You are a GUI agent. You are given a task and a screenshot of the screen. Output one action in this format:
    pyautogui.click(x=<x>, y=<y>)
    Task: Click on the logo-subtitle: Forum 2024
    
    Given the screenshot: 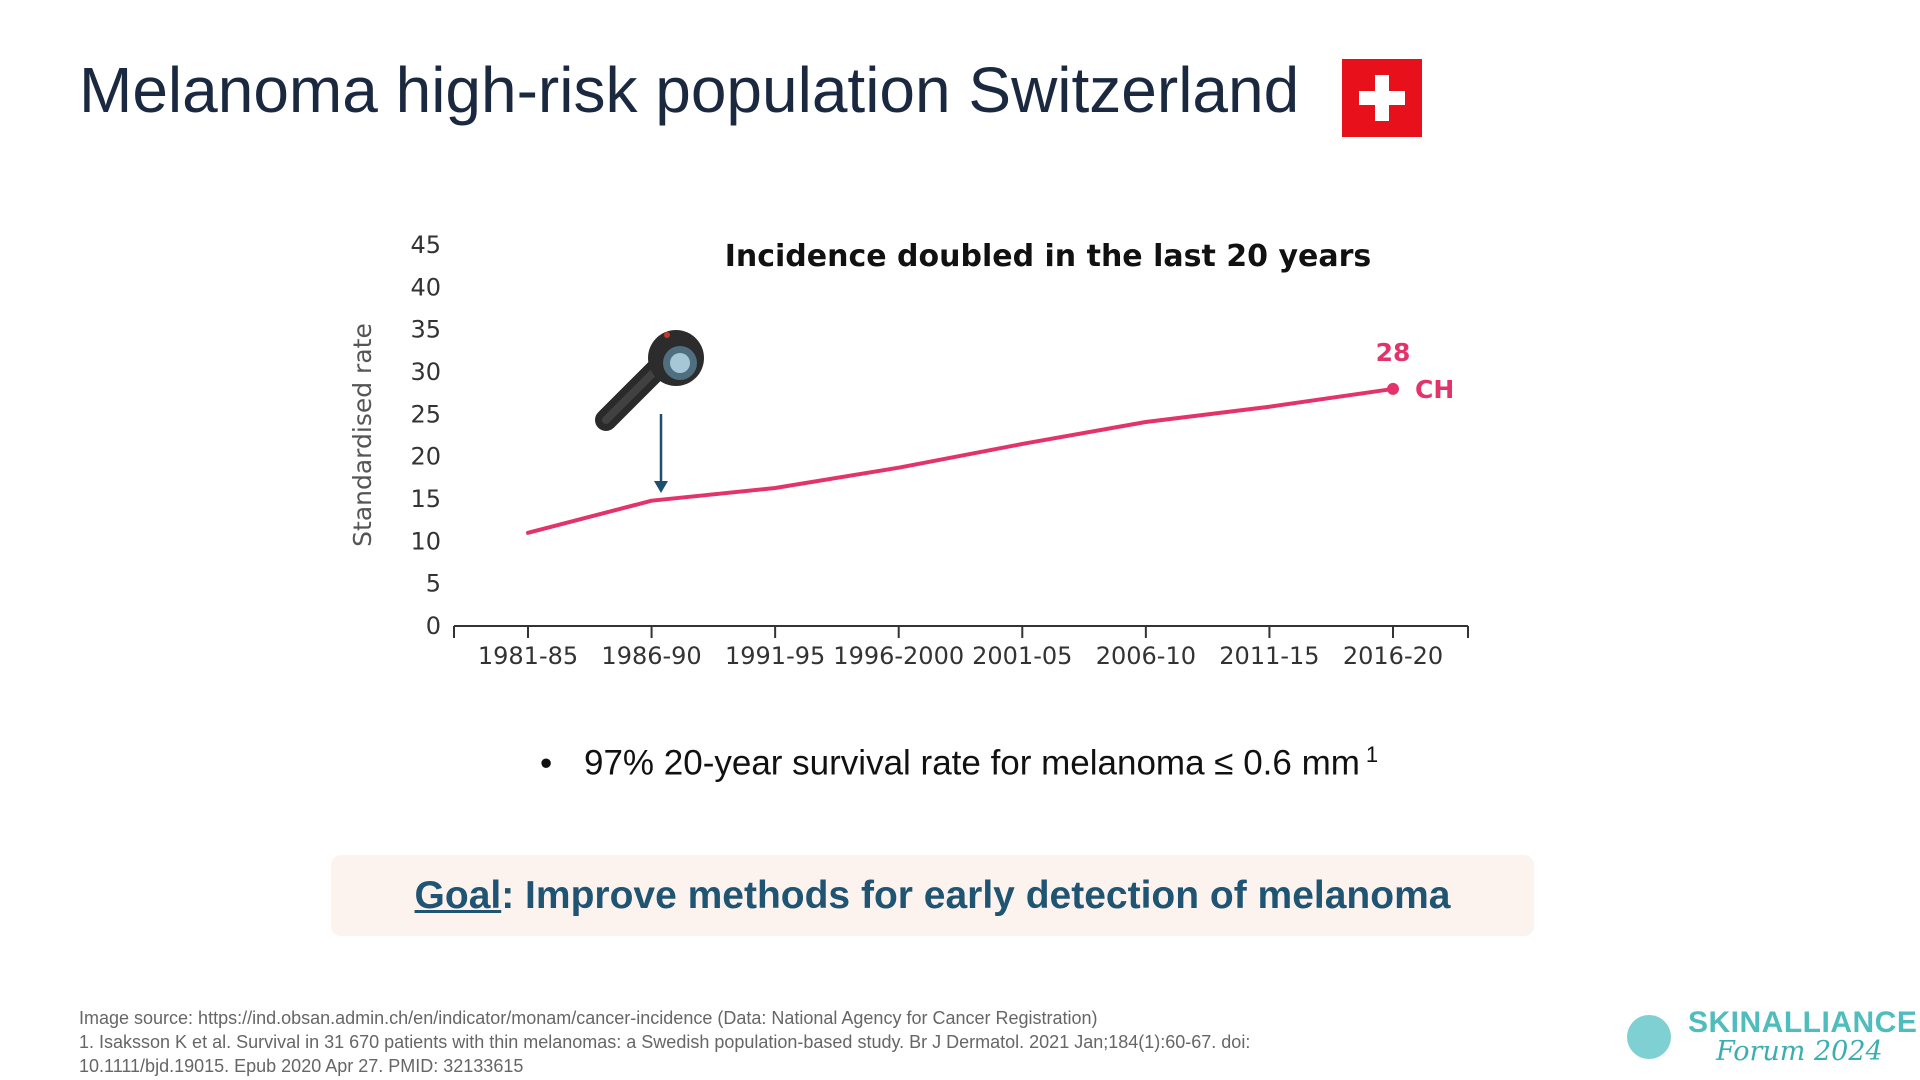 What is the action you would take?
    pyautogui.click(x=1799, y=1051)
    